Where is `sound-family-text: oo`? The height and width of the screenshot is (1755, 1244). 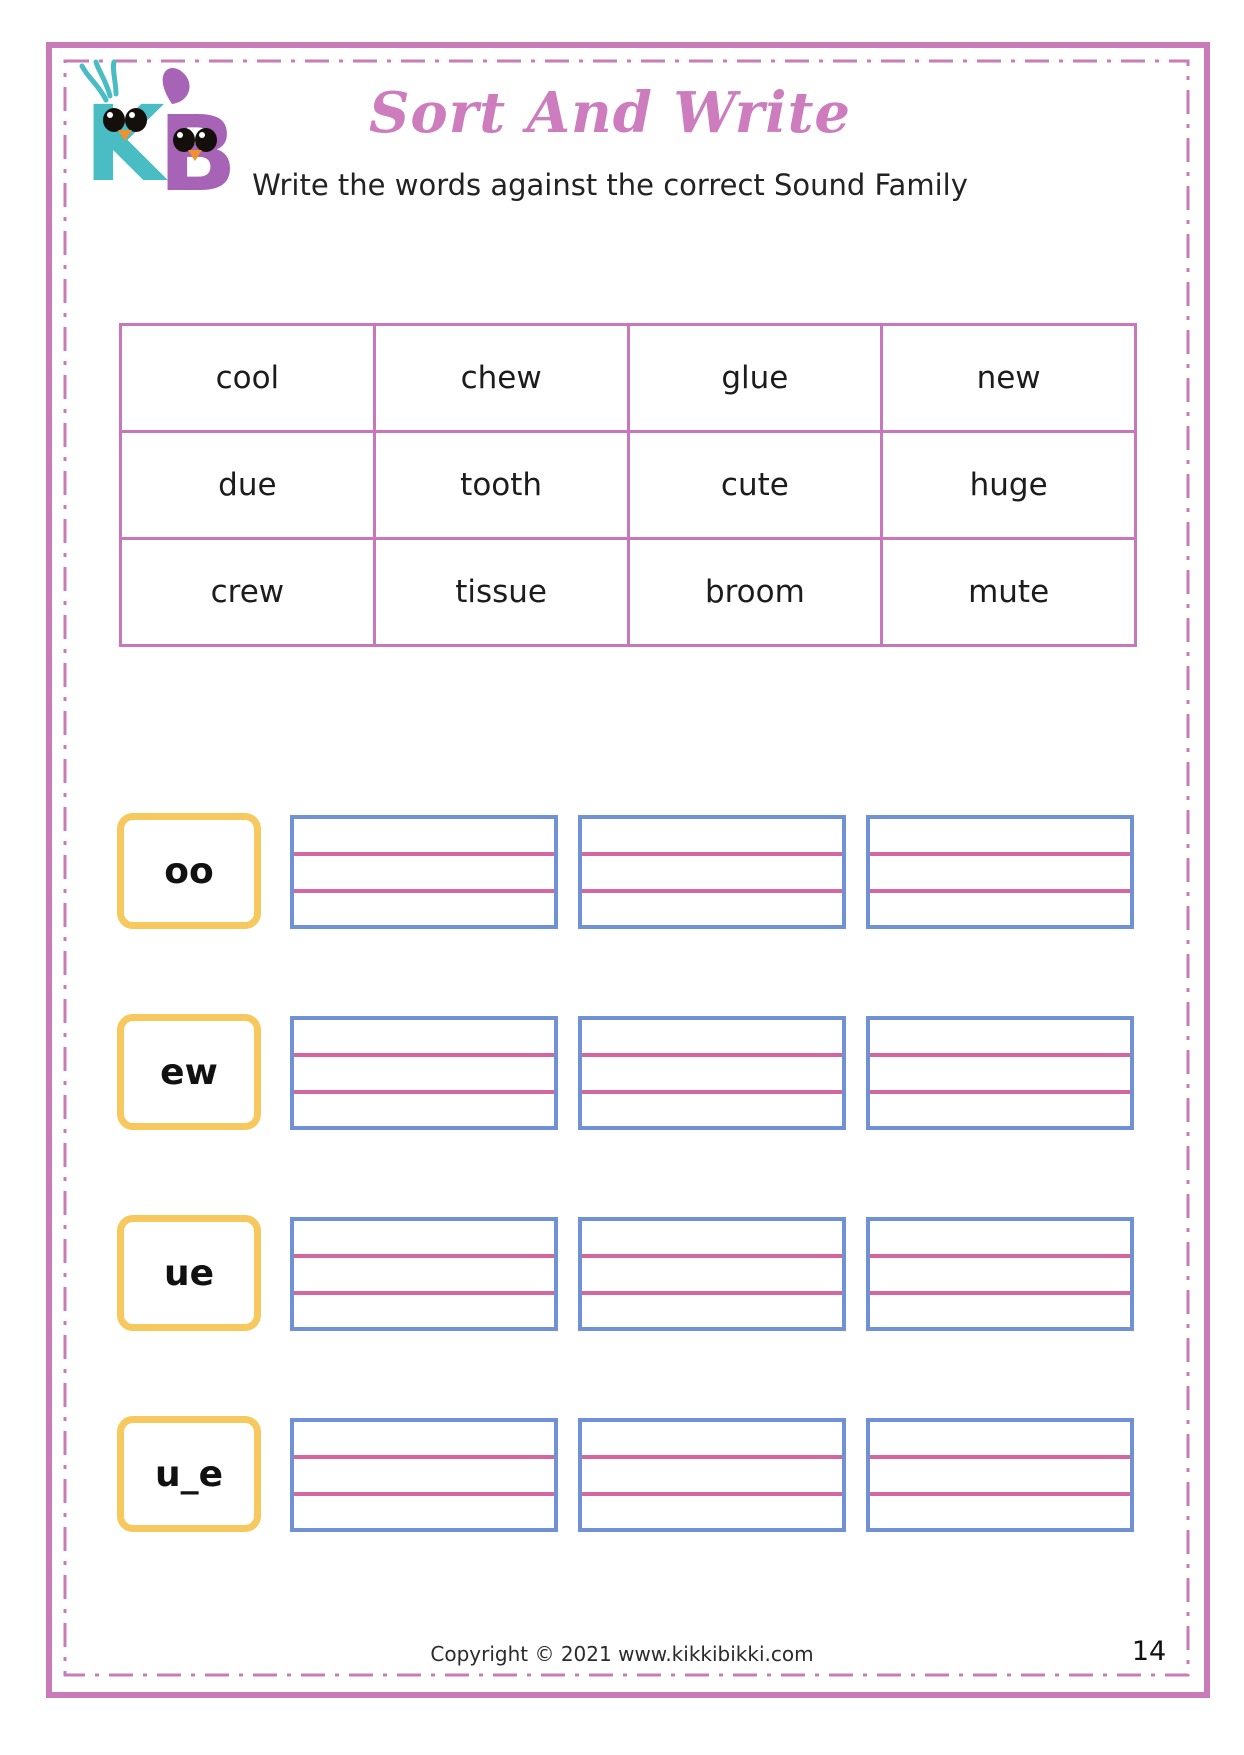
sound-family-text: oo is located at coordinates (189, 871).